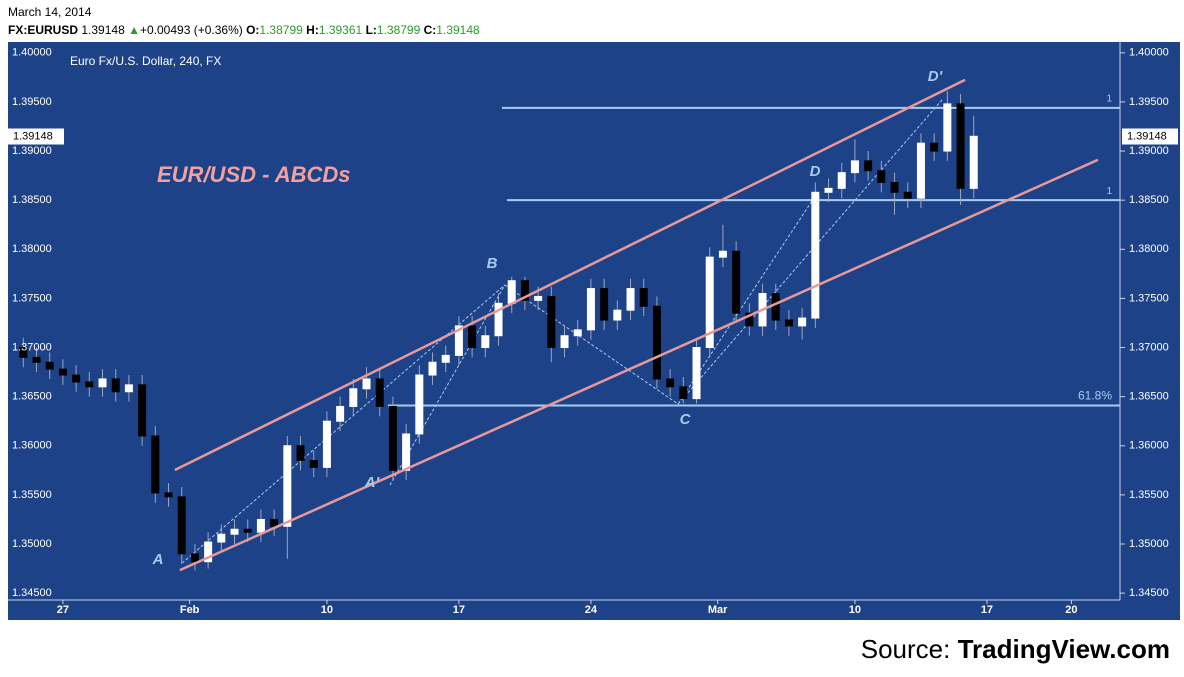  I want to click on source-prefix: Source:, so click(905, 649).